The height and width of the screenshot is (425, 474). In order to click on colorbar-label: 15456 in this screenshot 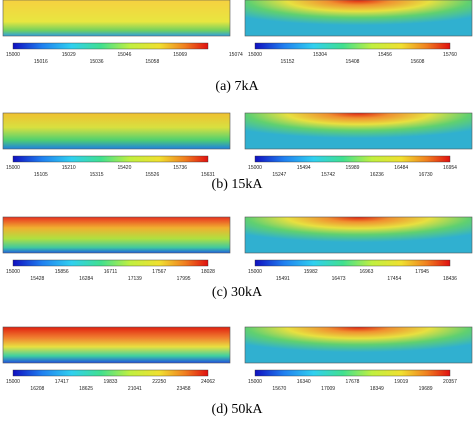, I will do `click(385, 55)`.